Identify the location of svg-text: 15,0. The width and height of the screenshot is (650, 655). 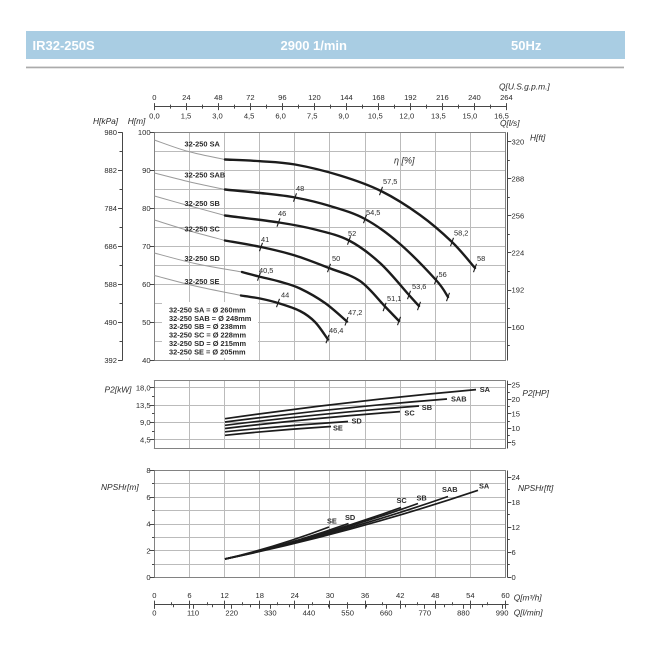
(470, 115).